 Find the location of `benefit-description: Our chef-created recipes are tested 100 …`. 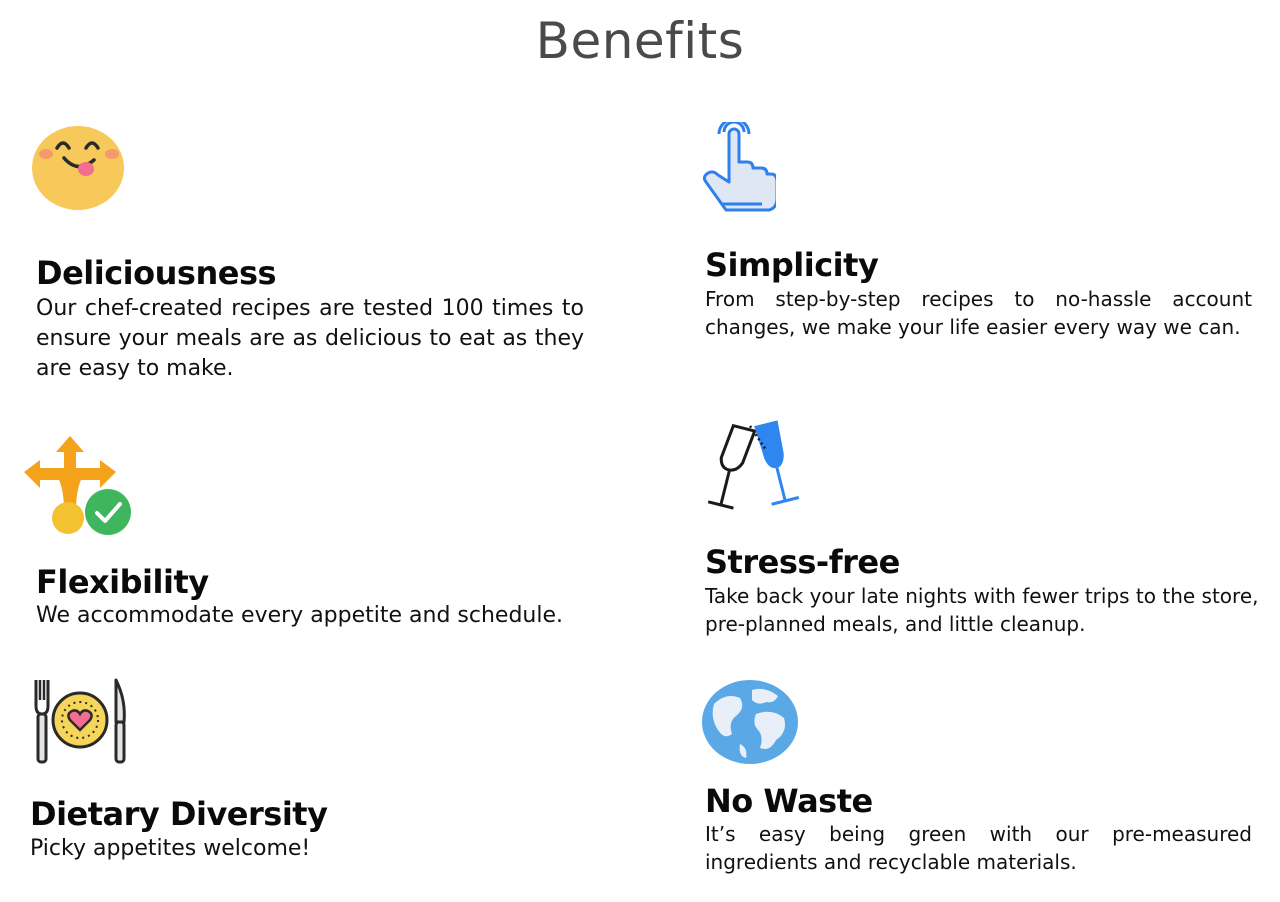

benefit-description: Our chef-created recipes are tested 100 … is located at coordinates (310, 338).